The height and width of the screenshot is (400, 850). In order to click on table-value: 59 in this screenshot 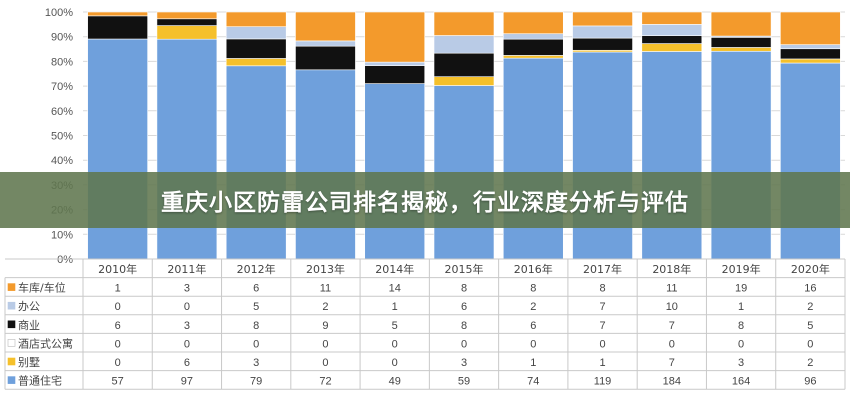, I will do `click(464, 382)`.